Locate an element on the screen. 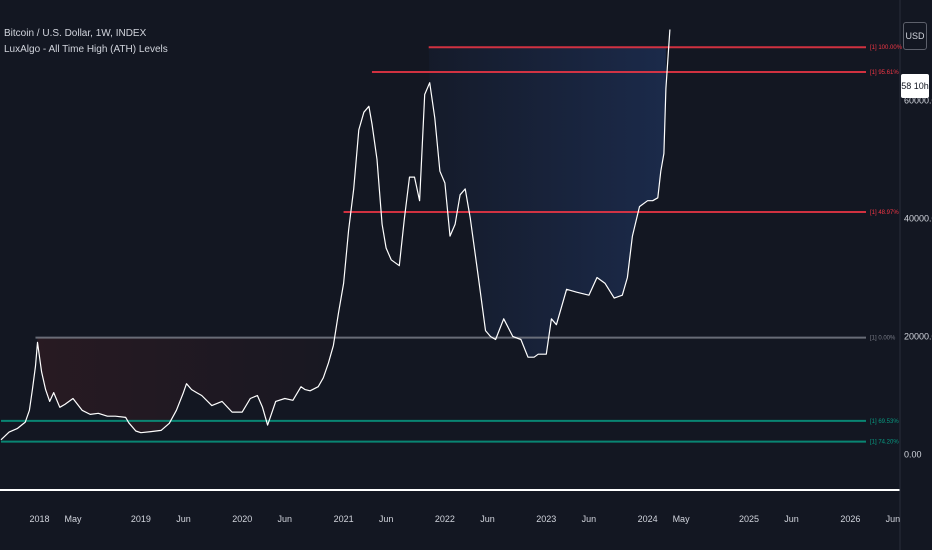  x-tick-label: 2023 is located at coordinates (546, 519).